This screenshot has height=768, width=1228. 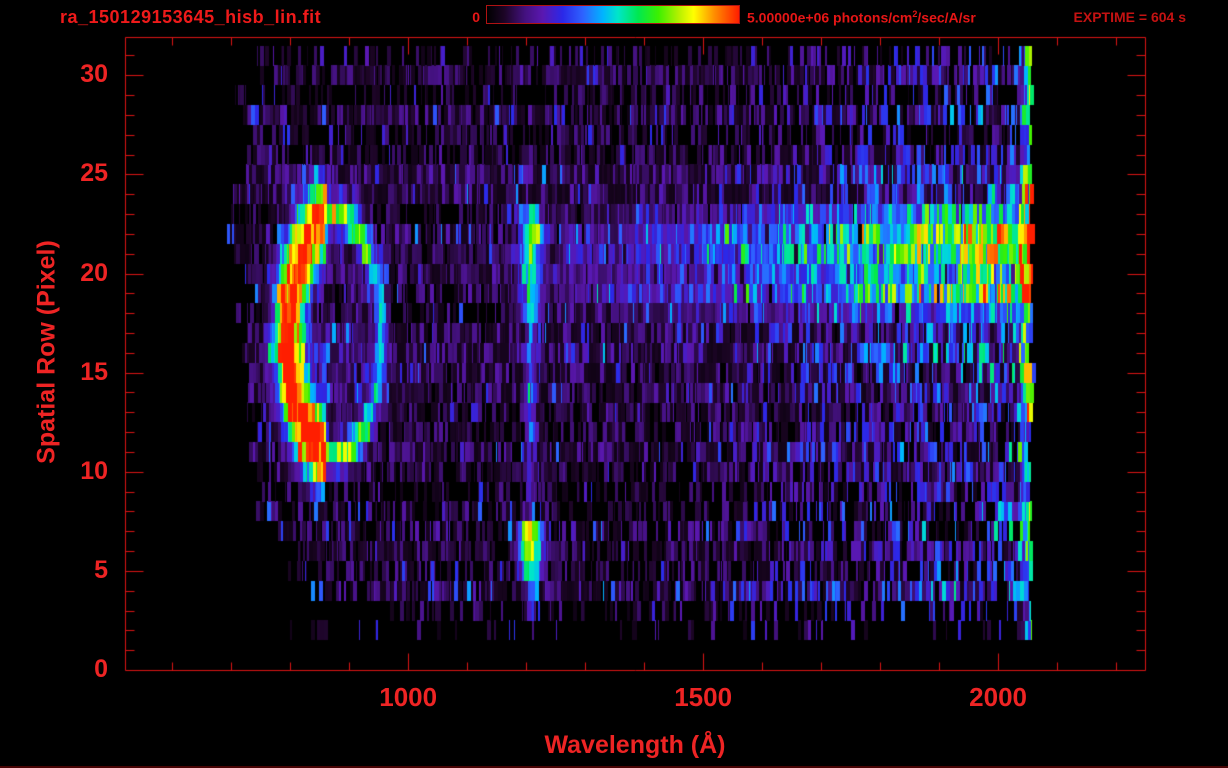 What do you see at coordinates (408, 697) in the screenshot?
I see `x-tick-label: 1000` at bounding box center [408, 697].